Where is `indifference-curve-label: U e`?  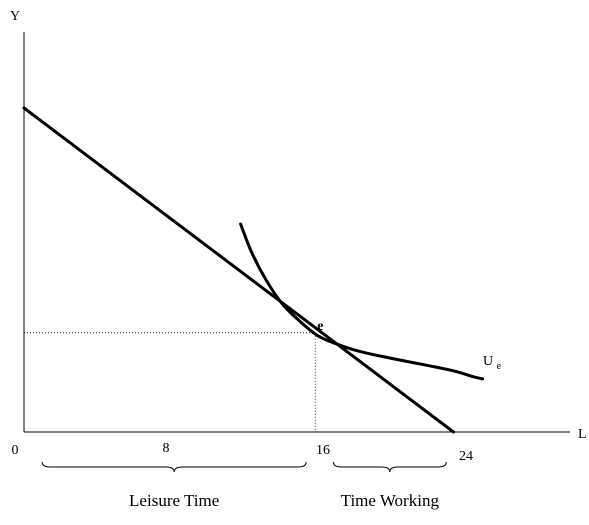 indifference-curve-label: U e is located at coordinates (492, 363).